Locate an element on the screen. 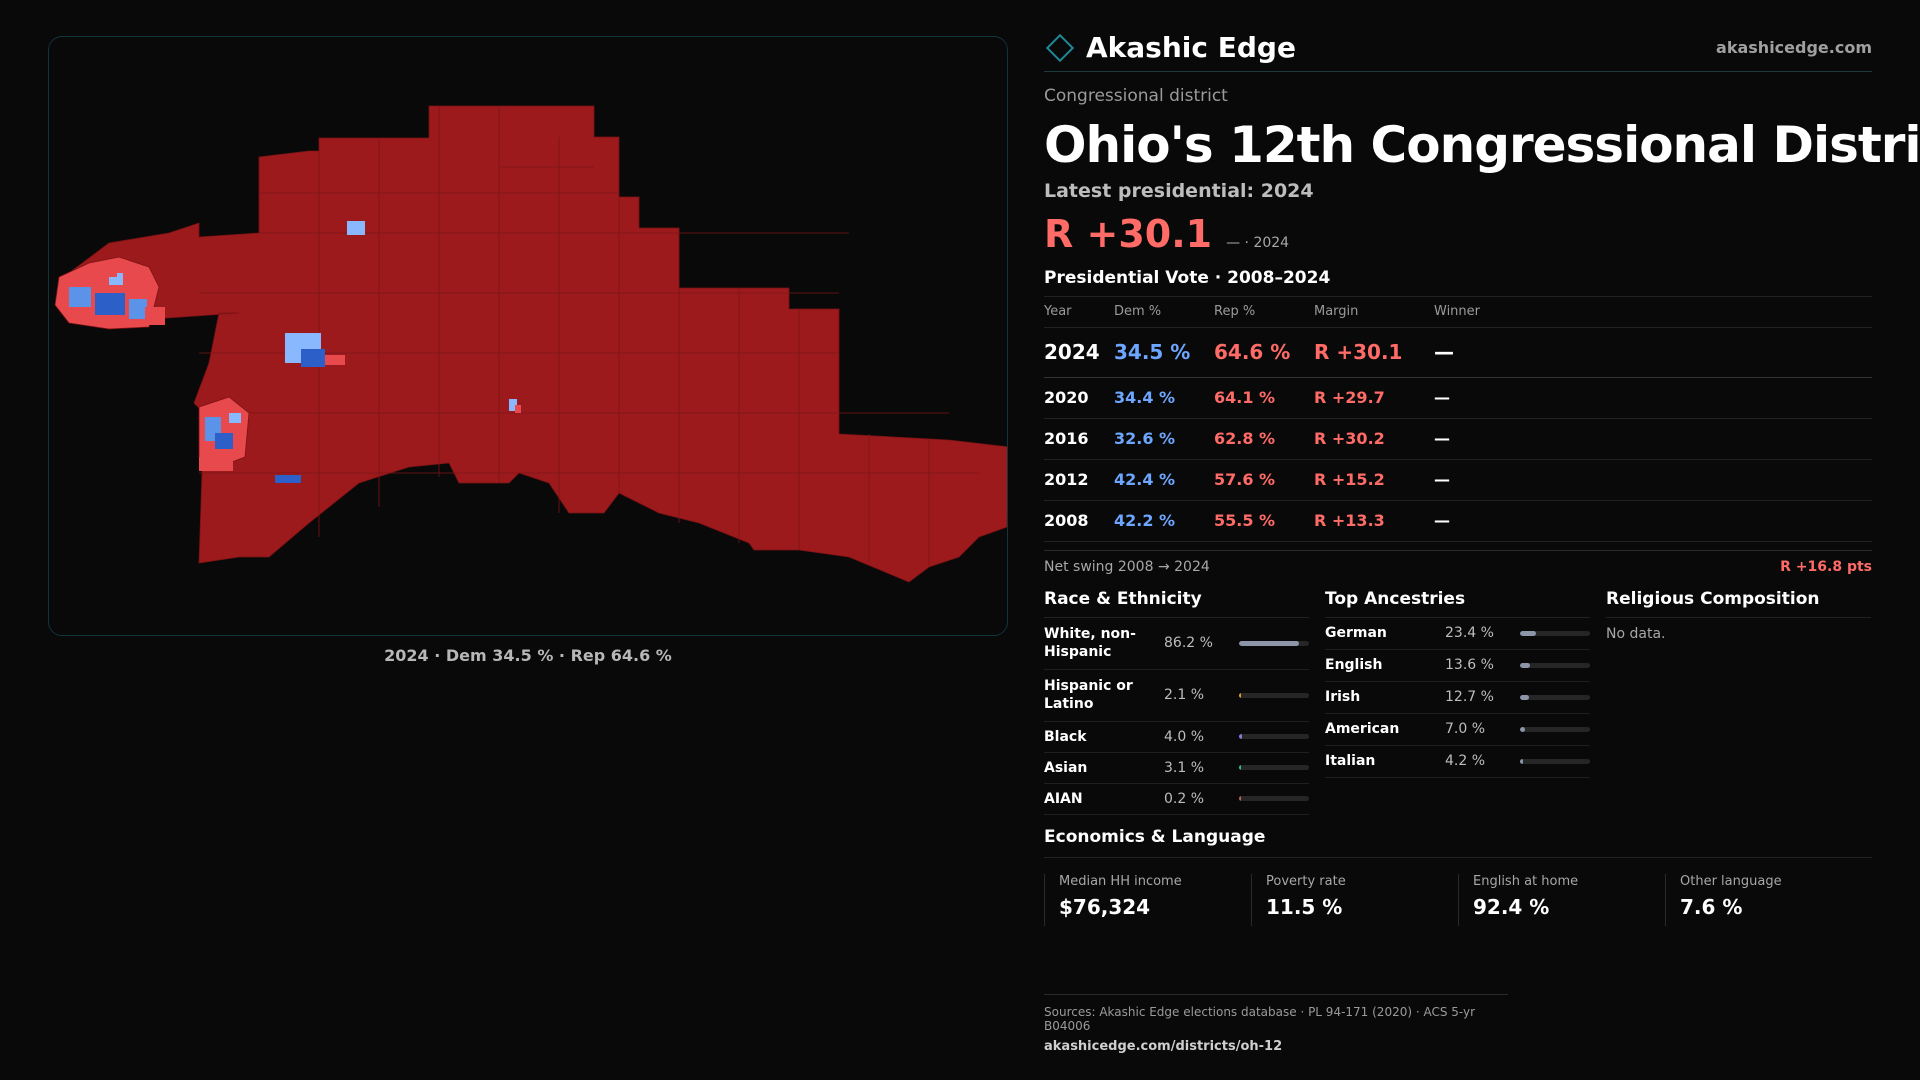 The image size is (1920, 1080). race-row: AIAN 0.2 % is located at coordinates (1176, 799).